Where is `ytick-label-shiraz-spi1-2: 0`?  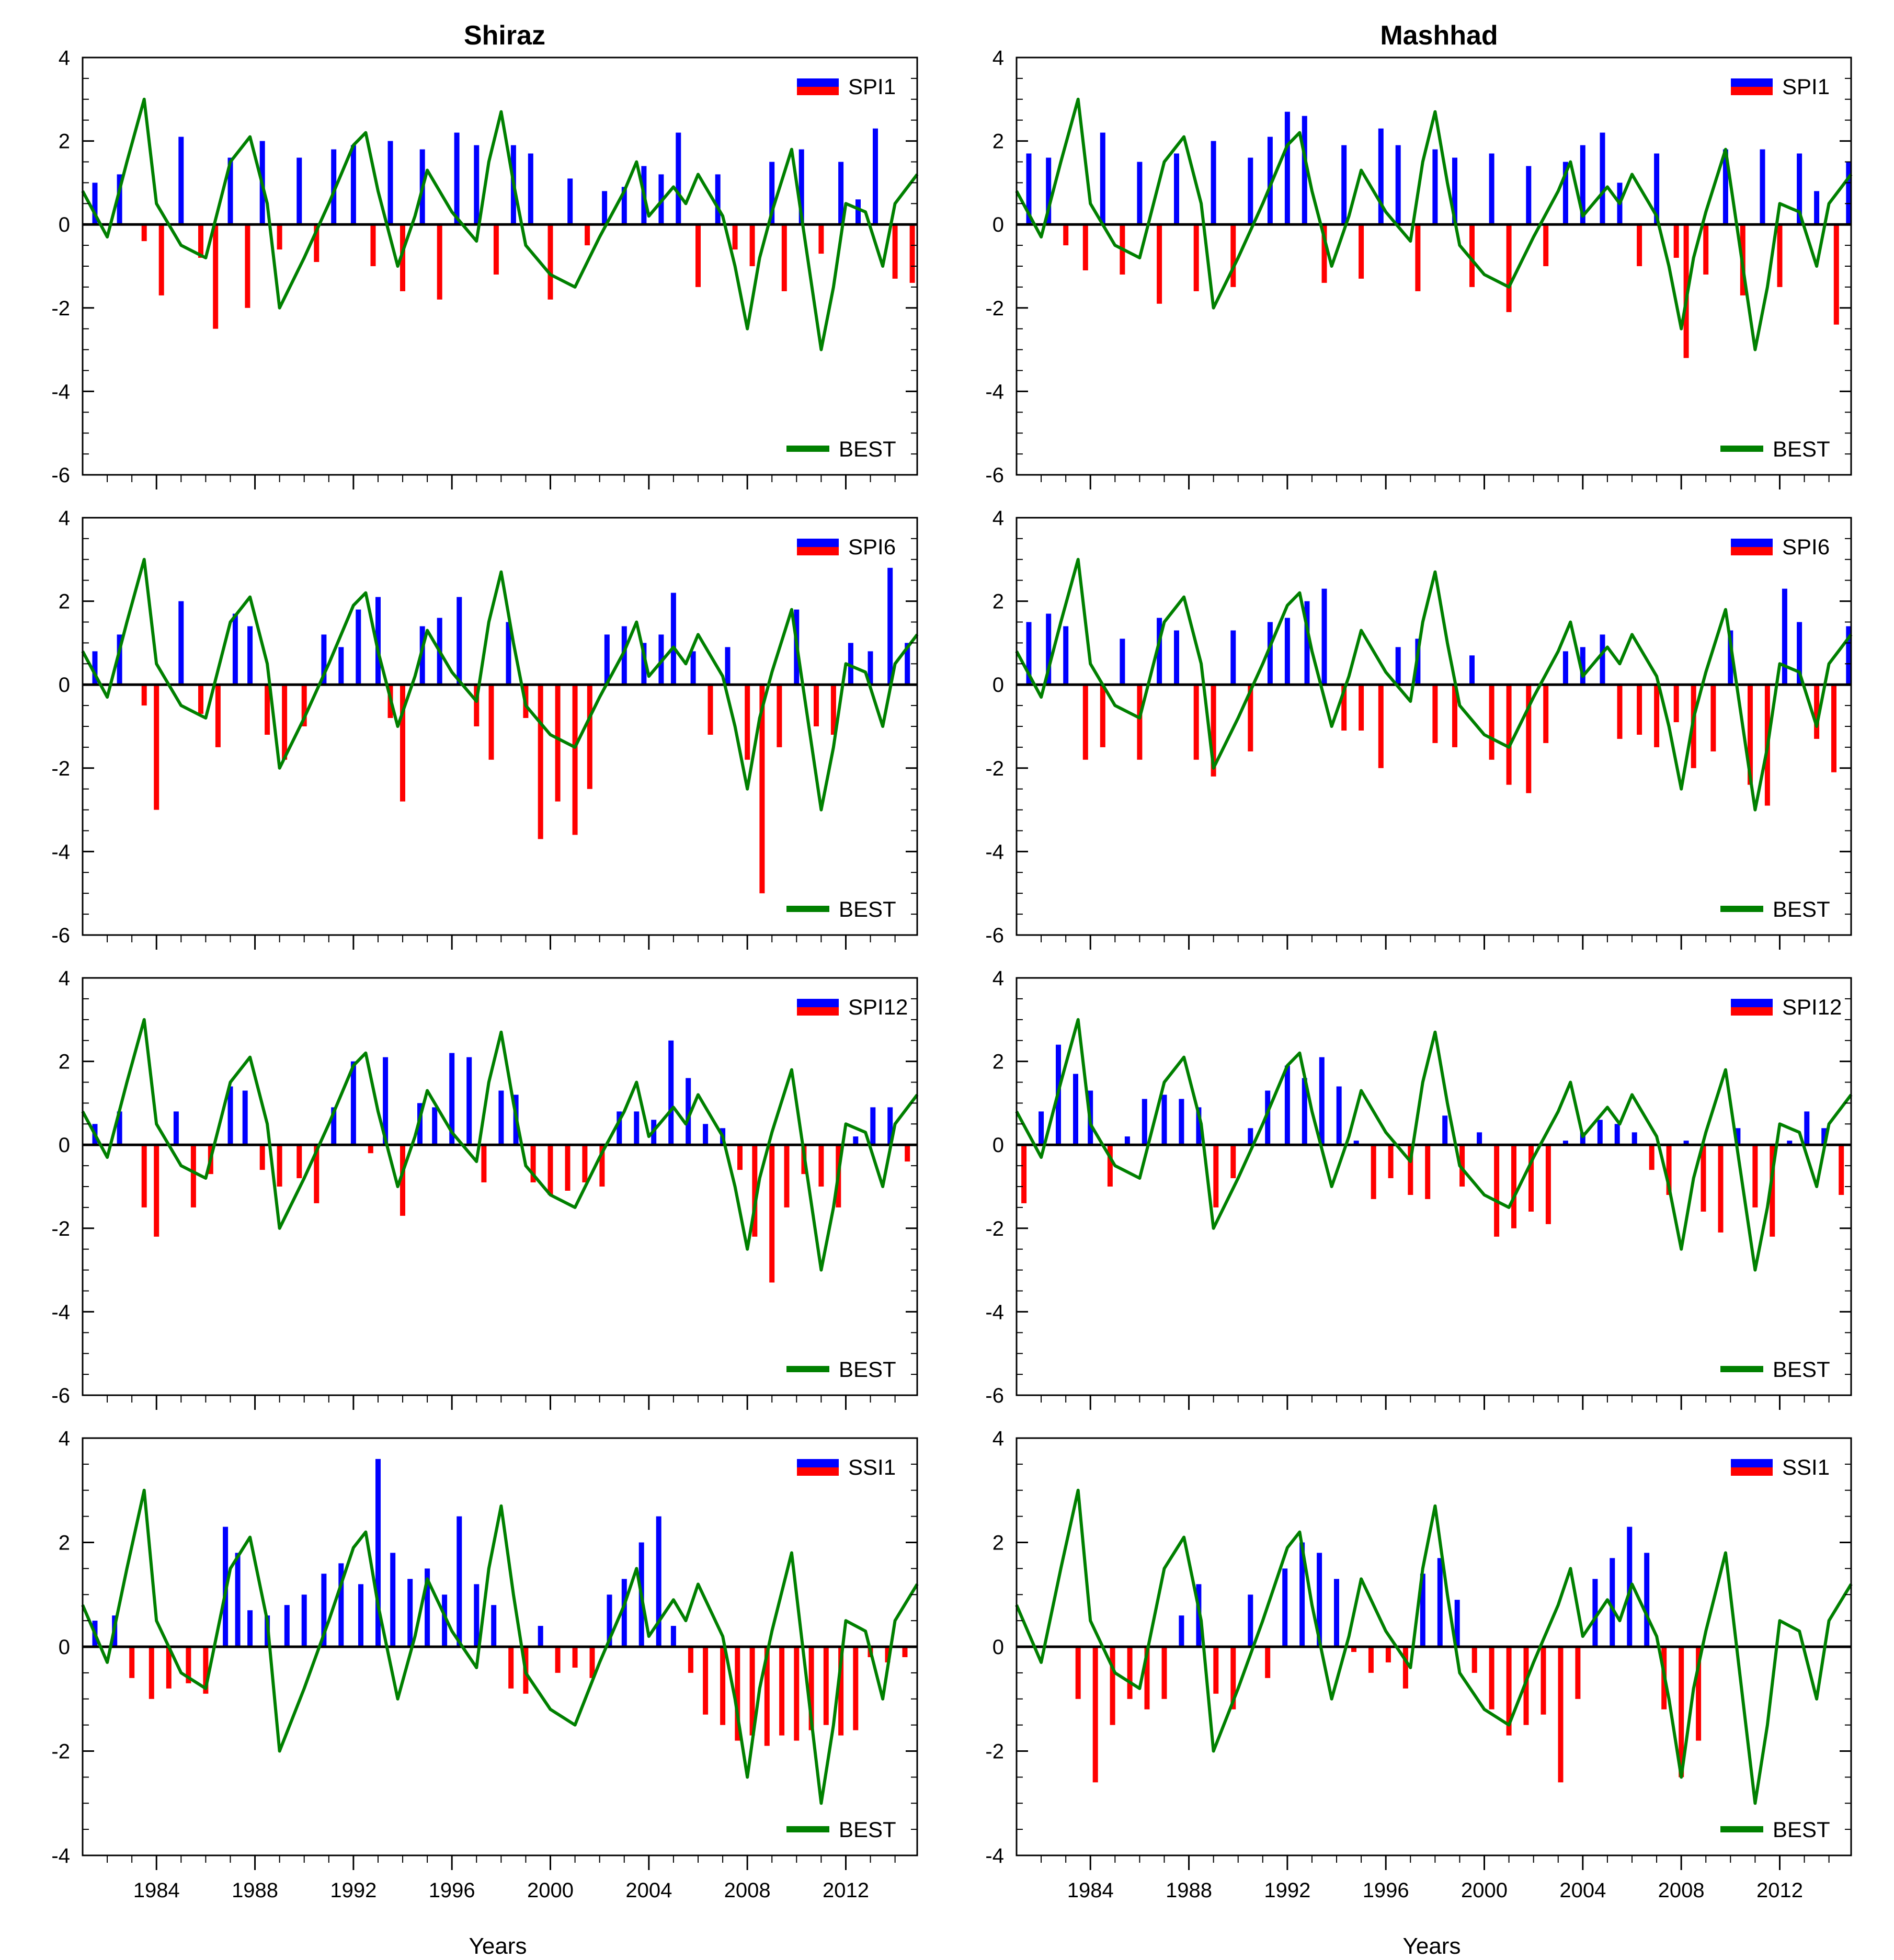 ytick-label-shiraz-spi1-2: 0 is located at coordinates (64, 225).